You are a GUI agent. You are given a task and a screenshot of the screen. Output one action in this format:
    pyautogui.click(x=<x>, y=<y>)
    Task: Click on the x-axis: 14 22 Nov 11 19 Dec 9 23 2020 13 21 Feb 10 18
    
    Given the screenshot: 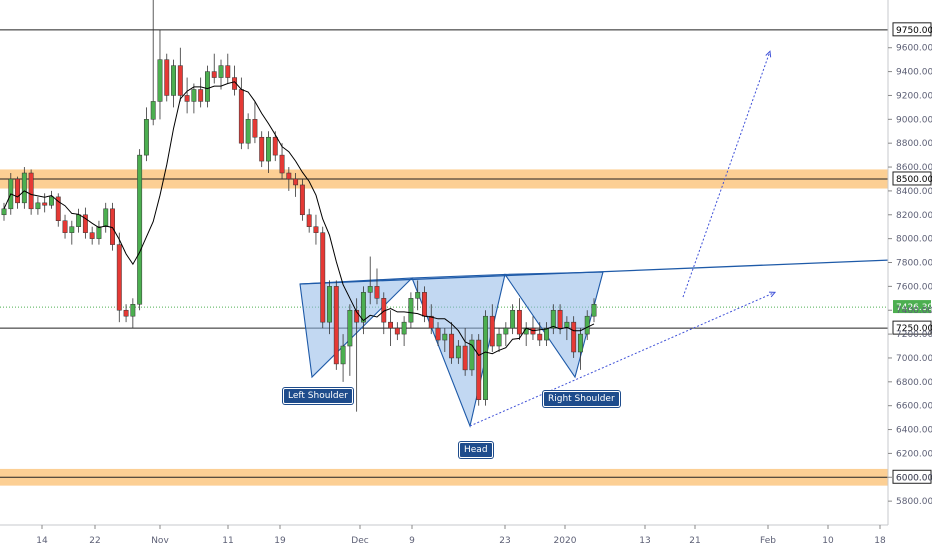 What is the action you would take?
    pyautogui.click(x=444, y=535)
    